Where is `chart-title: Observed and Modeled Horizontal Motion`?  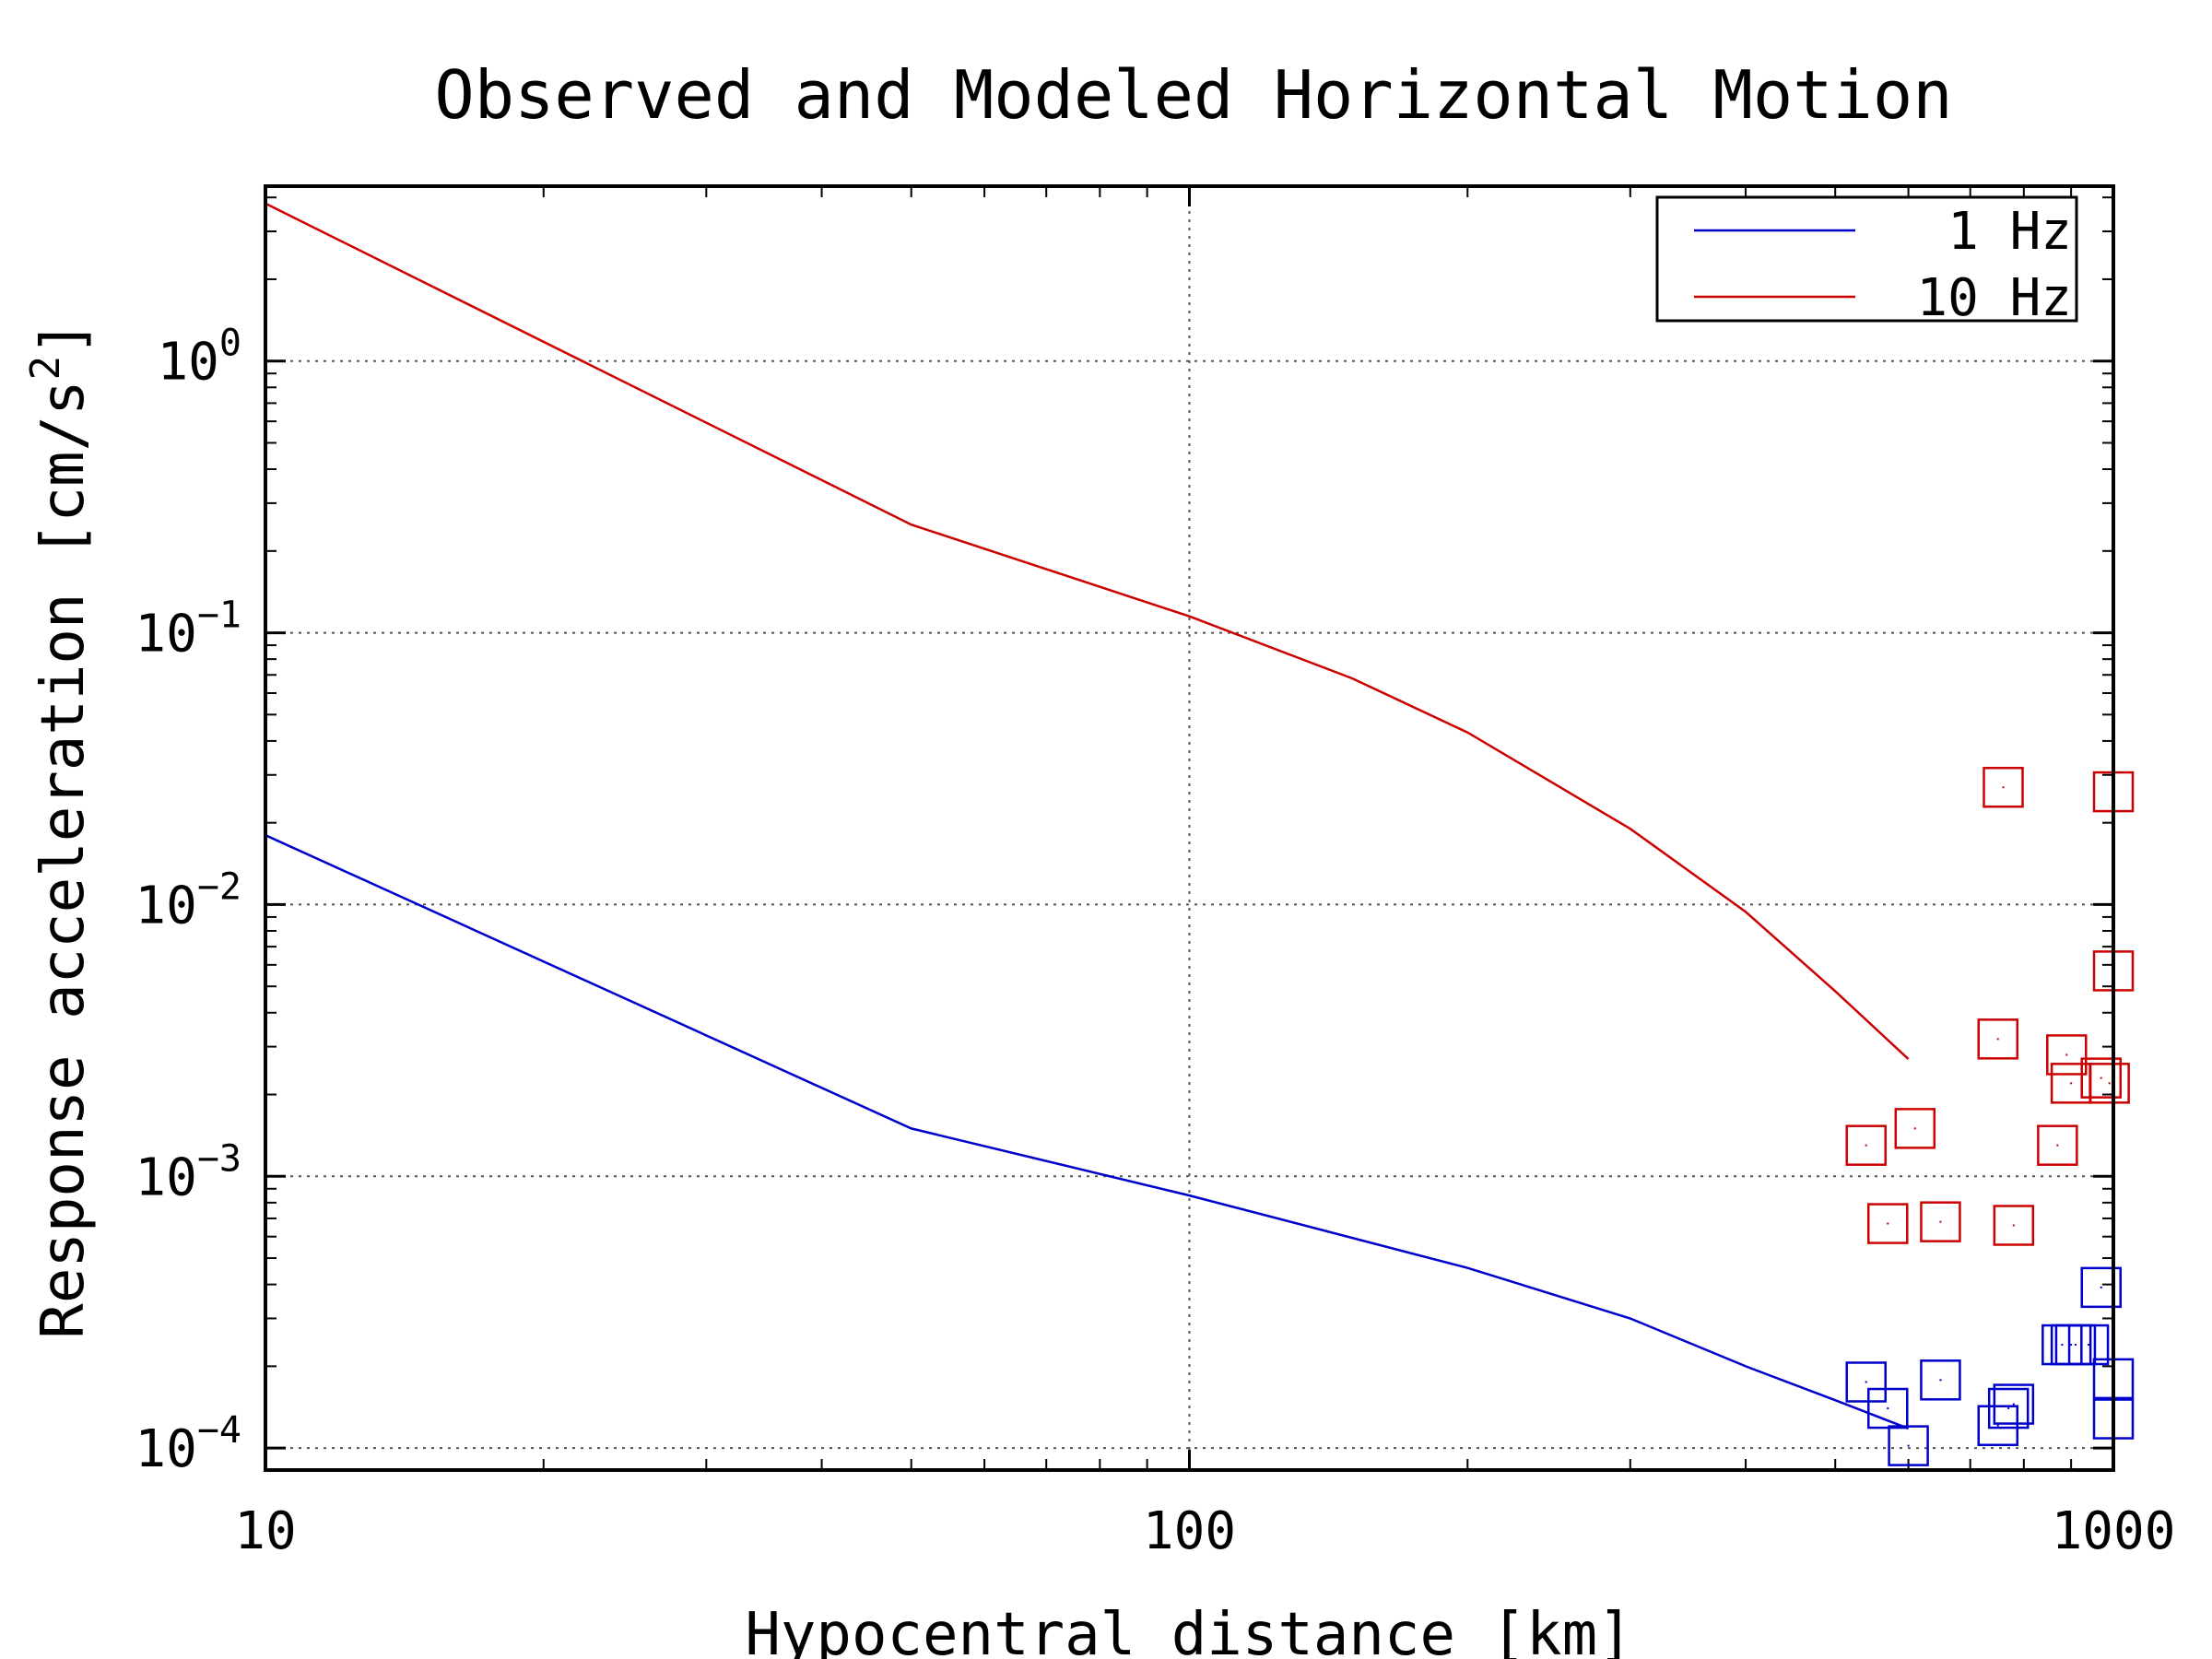
chart-title: Observed and Modeled Horizontal Motion is located at coordinates (1193, 95).